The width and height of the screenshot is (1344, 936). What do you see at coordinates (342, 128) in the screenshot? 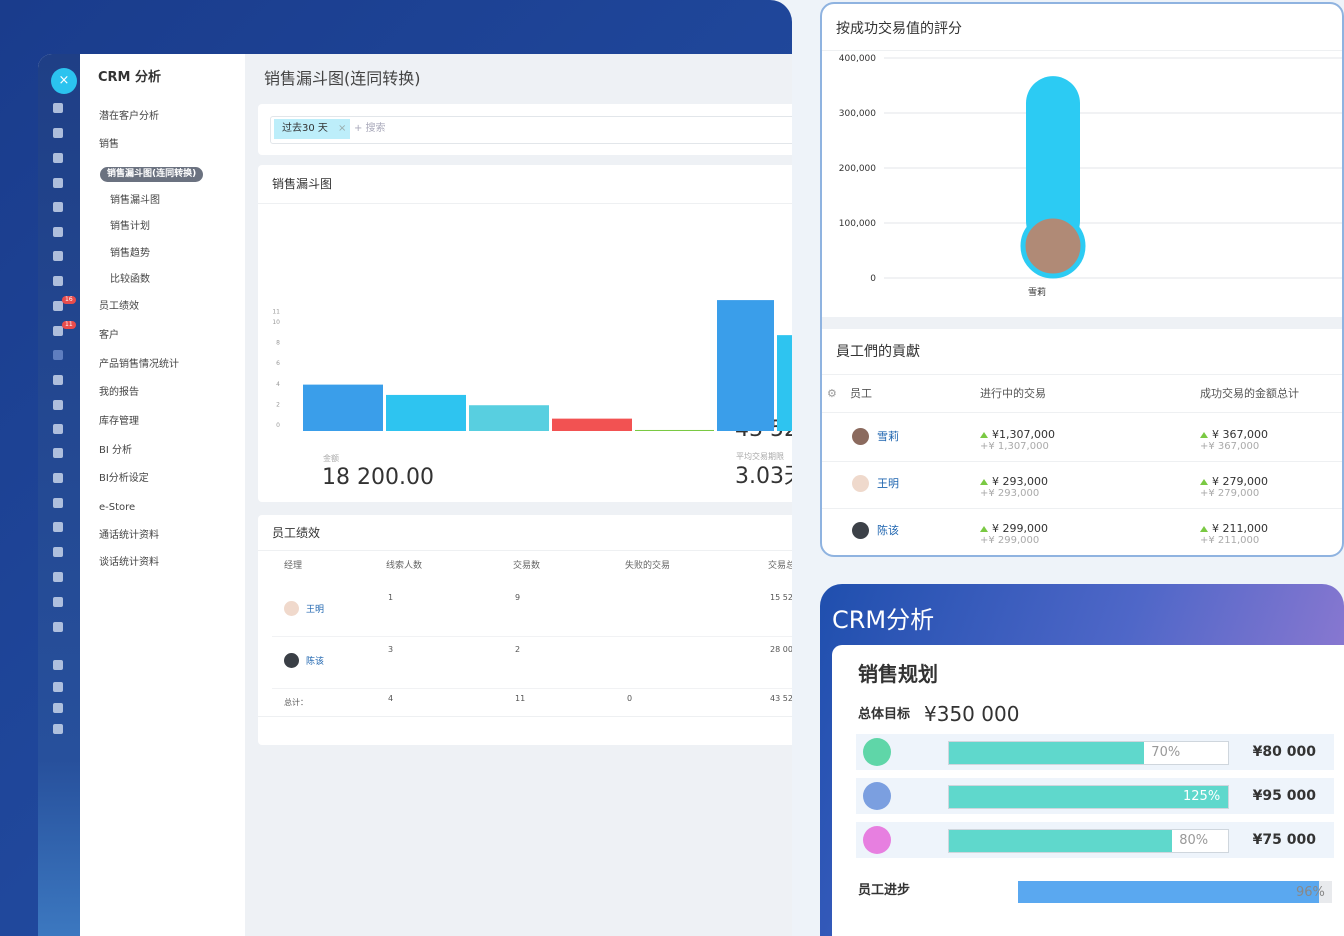
I see `filter-remove: ×` at bounding box center [342, 128].